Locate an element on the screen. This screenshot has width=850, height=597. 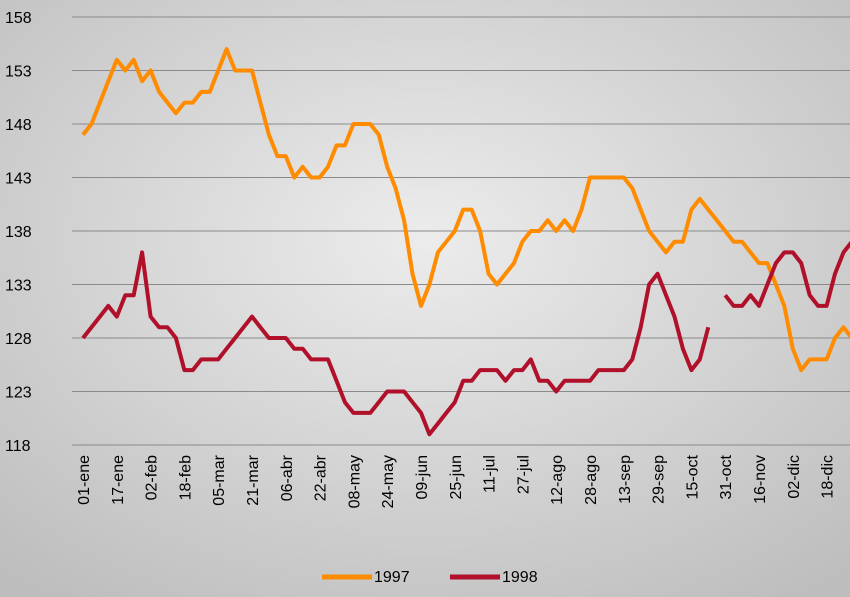
y-tick-label: 158 is located at coordinates (18, 18).